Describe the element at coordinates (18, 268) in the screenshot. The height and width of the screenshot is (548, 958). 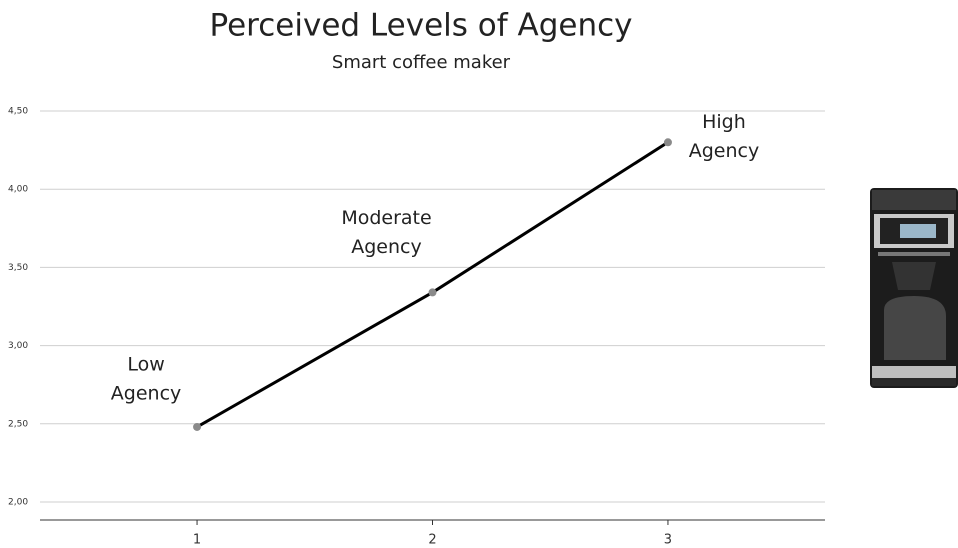
I see `y-tick-label: 3,50` at that location.